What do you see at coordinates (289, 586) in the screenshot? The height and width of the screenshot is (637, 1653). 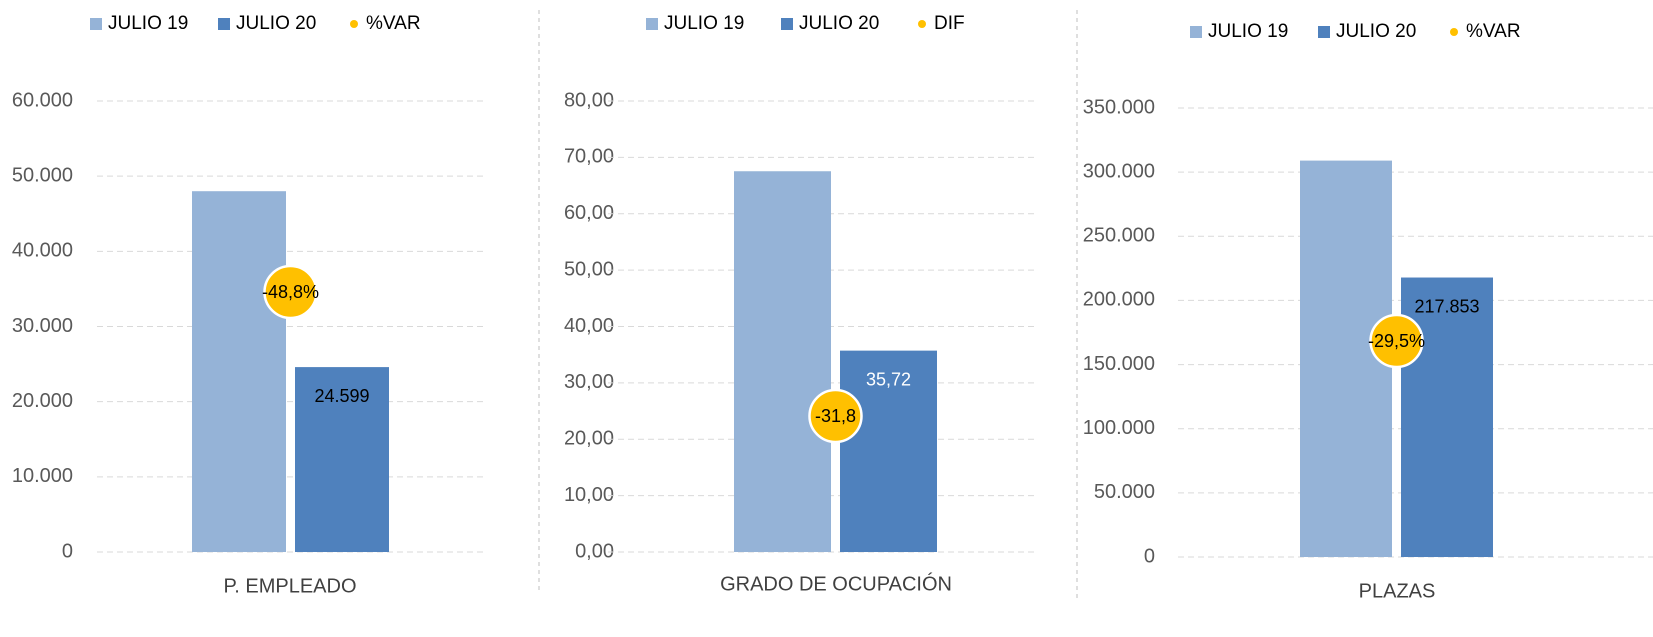 I see `x-tick-label: P. EMPLEADO` at bounding box center [289, 586].